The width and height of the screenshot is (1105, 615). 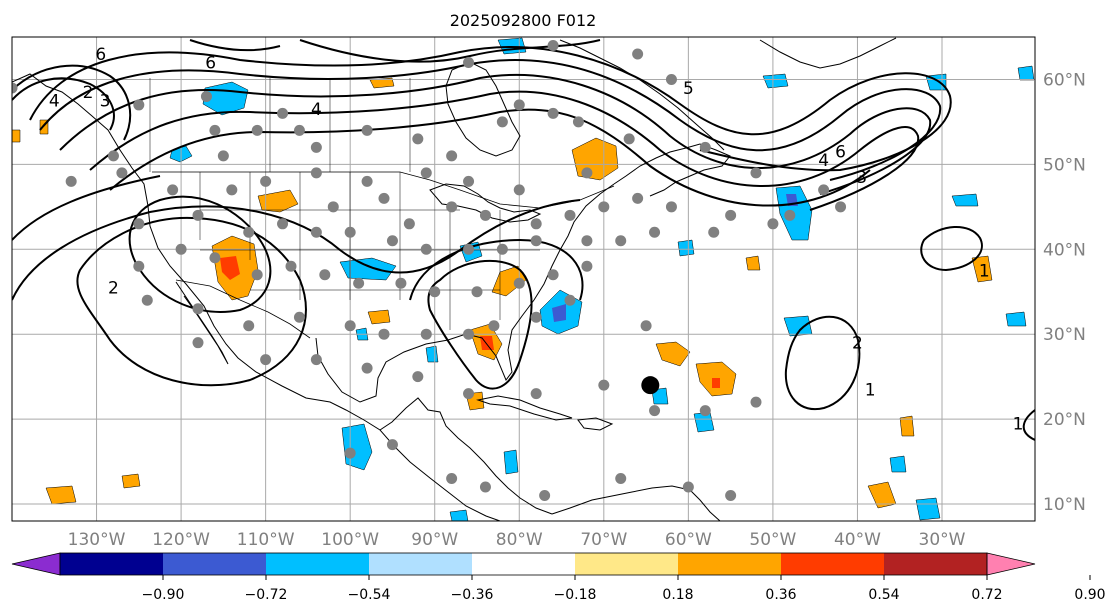 I want to click on longitude-tick-label: 30°W, so click(x=942, y=540).